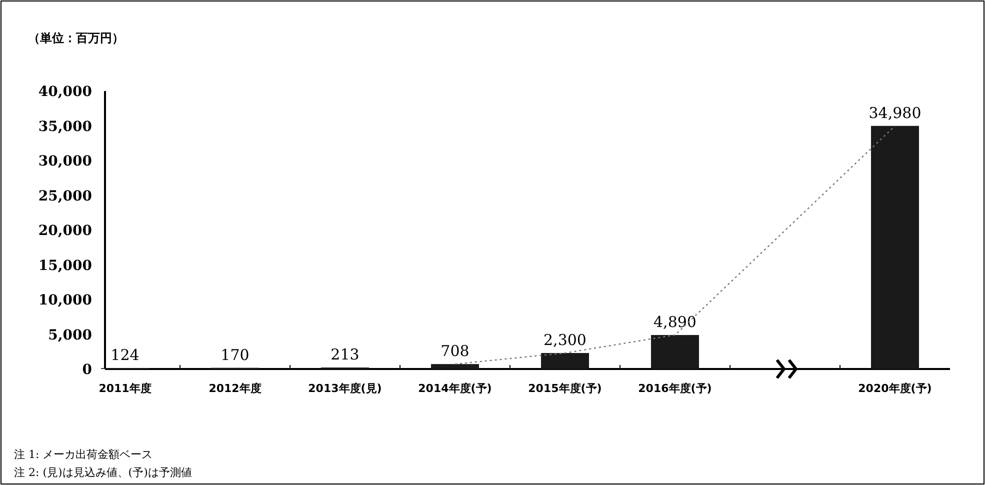  Describe the element at coordinates (87, 370) in the screenshot. I see `y-tick-label: 0` at that location.